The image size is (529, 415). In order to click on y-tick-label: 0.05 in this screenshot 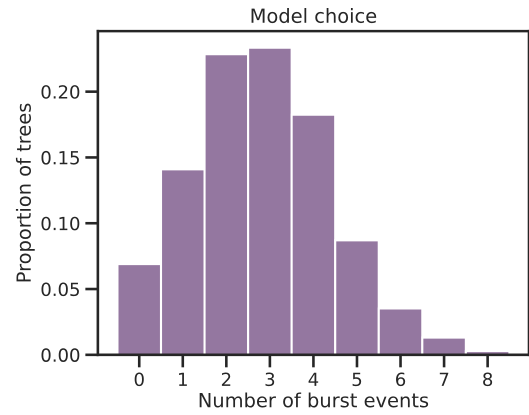, I will do `click(60, 289)`.